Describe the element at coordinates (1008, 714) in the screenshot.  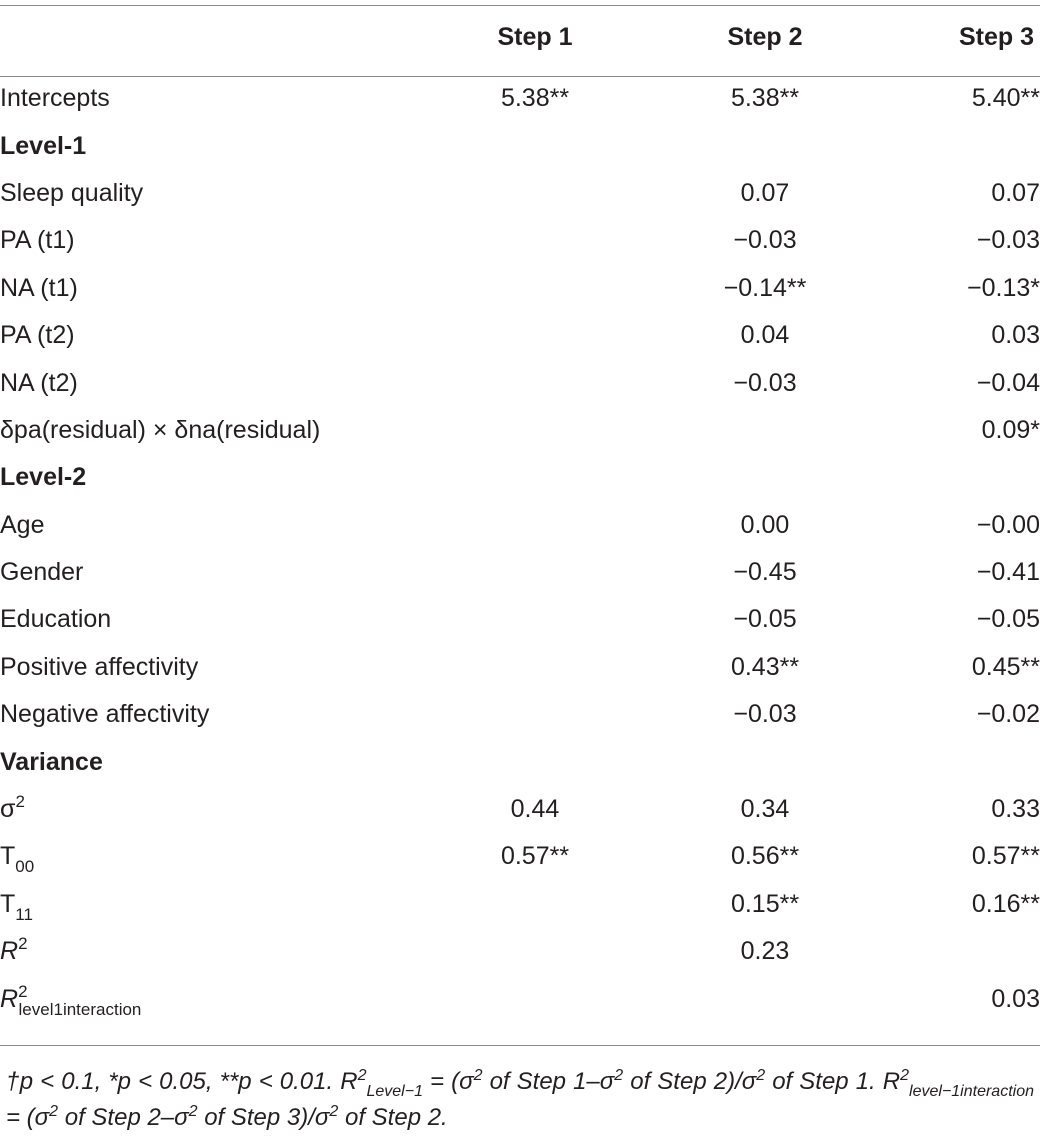
I see `cell-step3: −0.02` at that location.